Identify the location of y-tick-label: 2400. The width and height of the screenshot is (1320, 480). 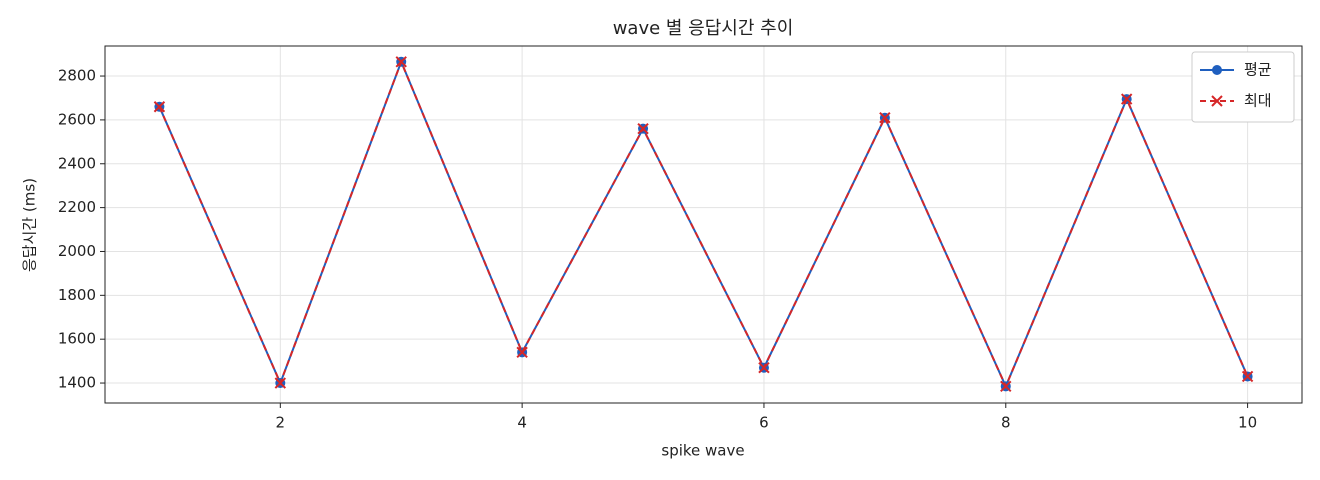
(77, 163).